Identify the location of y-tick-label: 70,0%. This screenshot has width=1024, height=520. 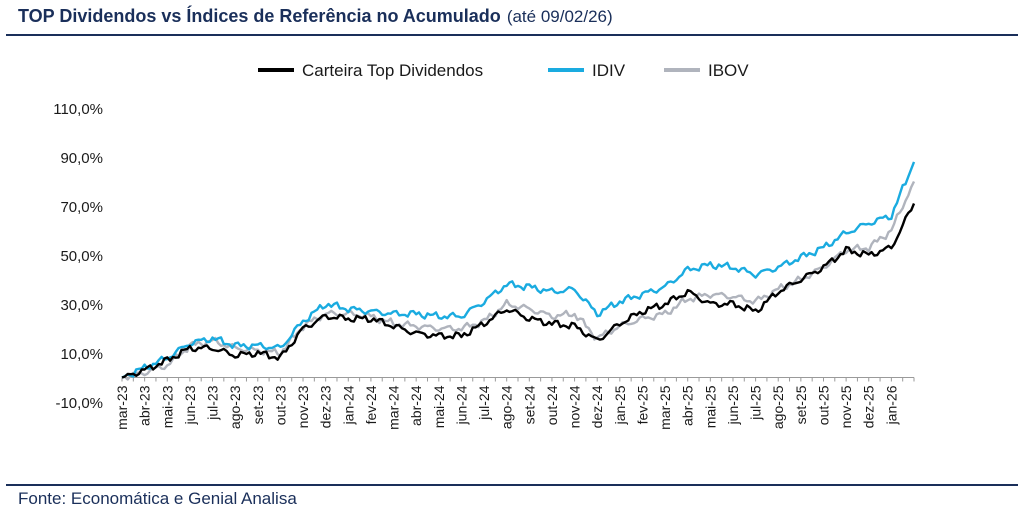
(81, 207).